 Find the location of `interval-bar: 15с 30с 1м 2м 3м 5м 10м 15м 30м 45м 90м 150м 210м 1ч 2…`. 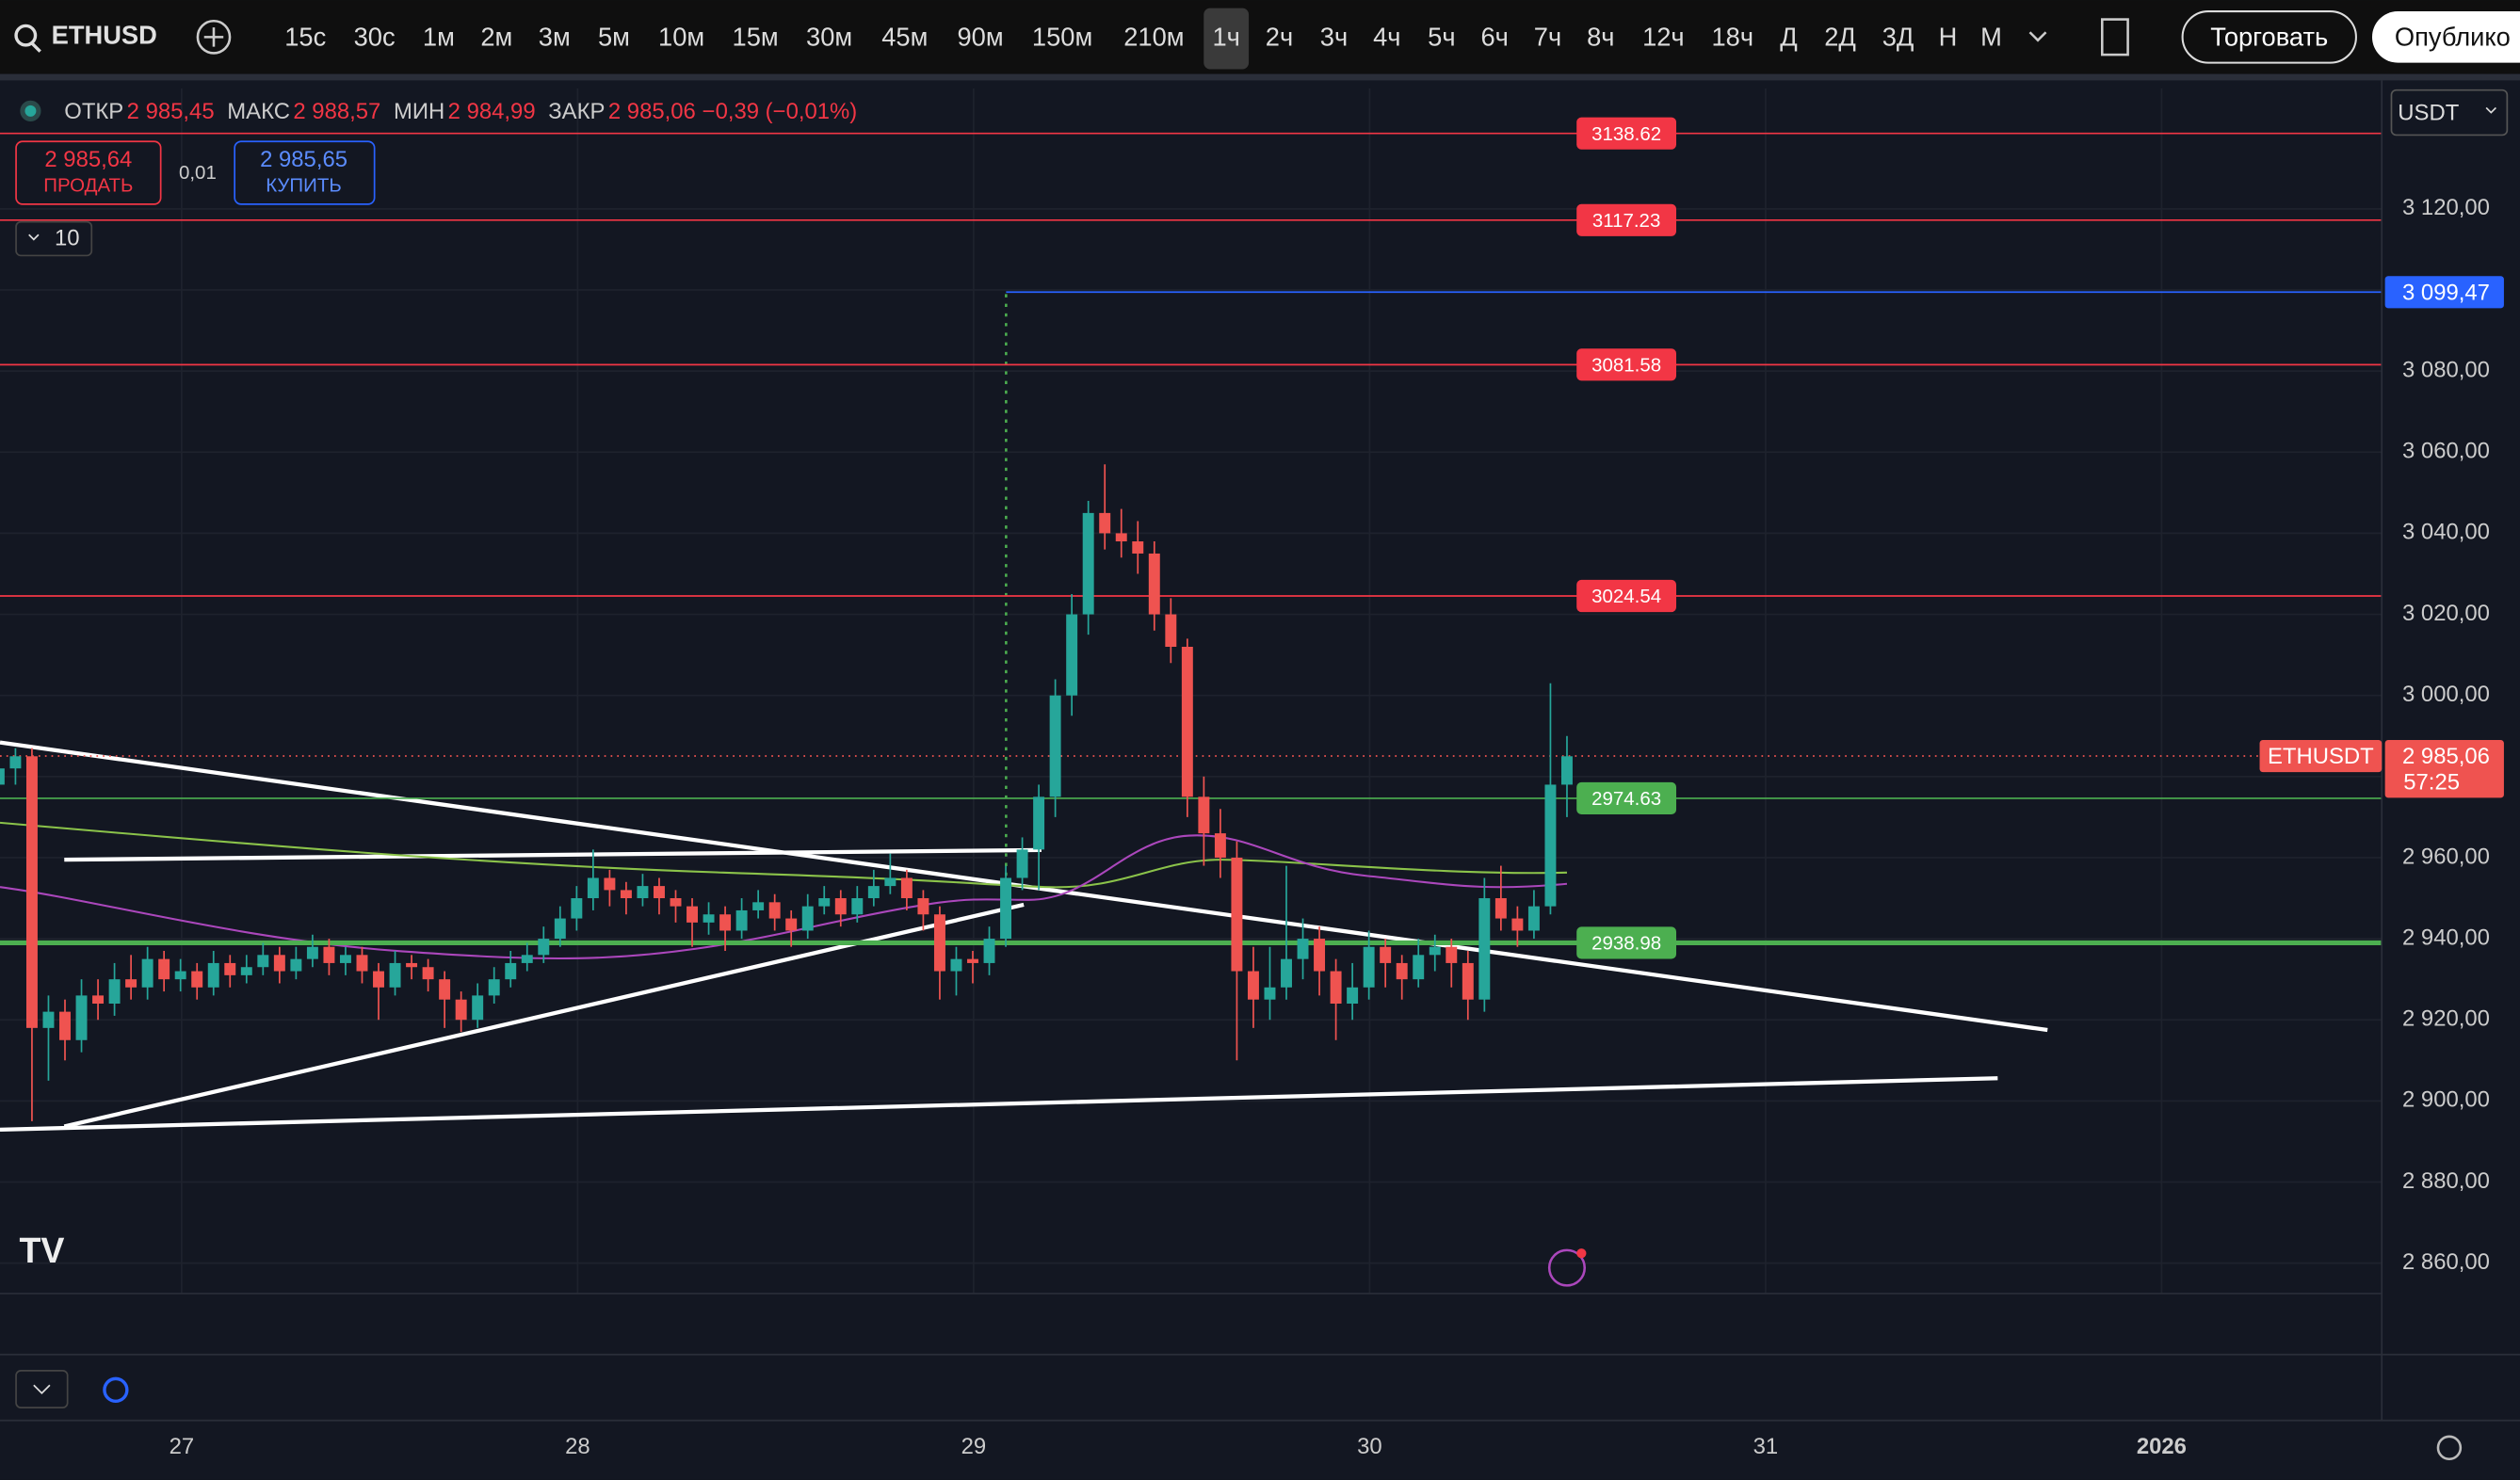

interval-bar: 15с 30с 1м 2м 3м 5м 10м 15м 30м 45м 90м 150м 210м 1ч 2… is located at coordinates (1143, 39).